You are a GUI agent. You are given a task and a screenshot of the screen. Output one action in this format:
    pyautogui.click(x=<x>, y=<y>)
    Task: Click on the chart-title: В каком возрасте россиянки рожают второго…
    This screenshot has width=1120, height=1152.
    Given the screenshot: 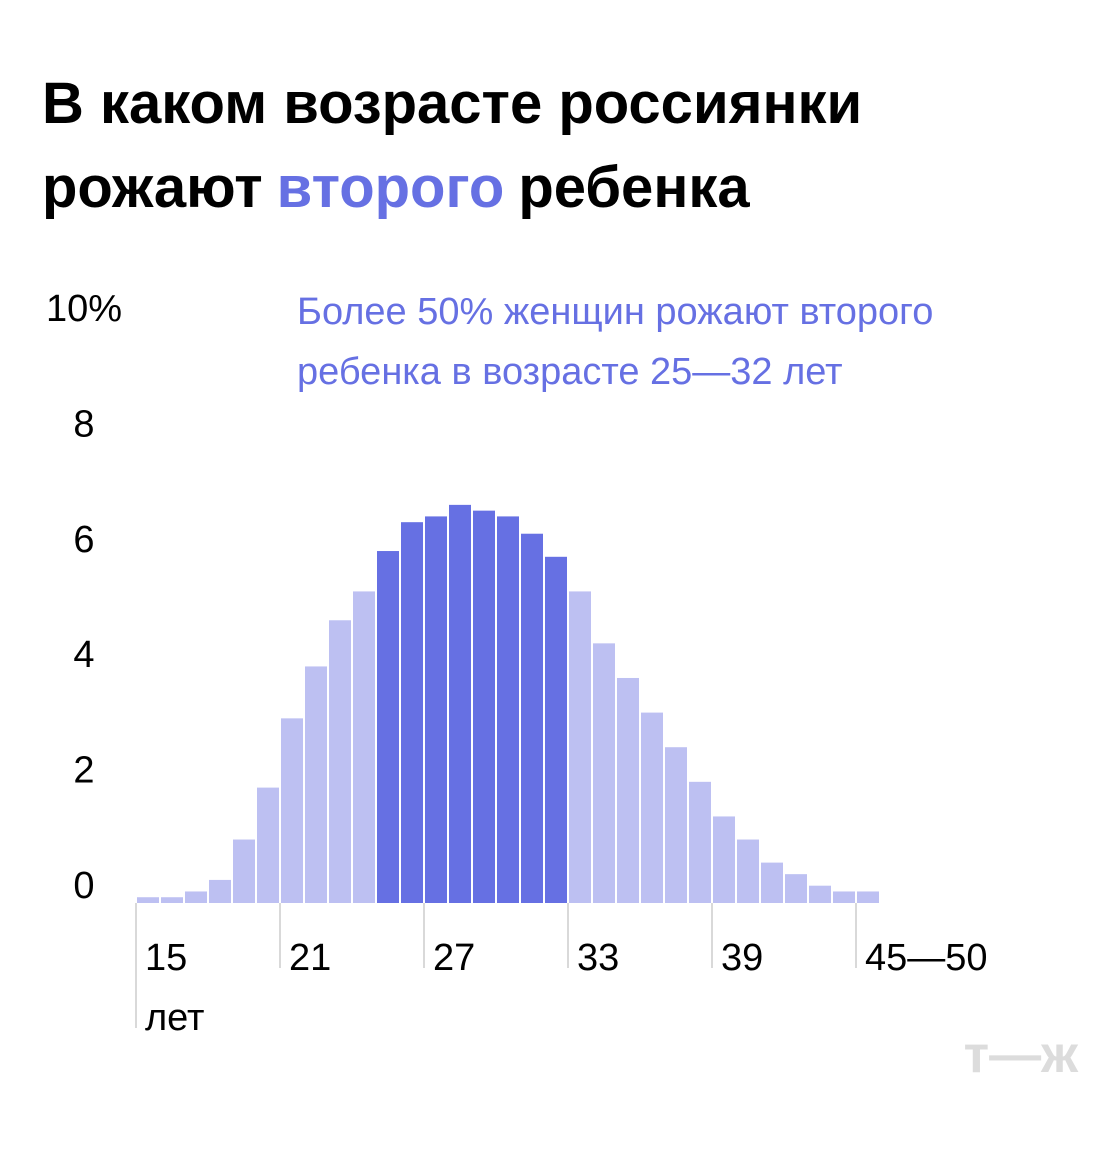 What is the action you would take?
    pyautogui.click(x=542, y=146)
    